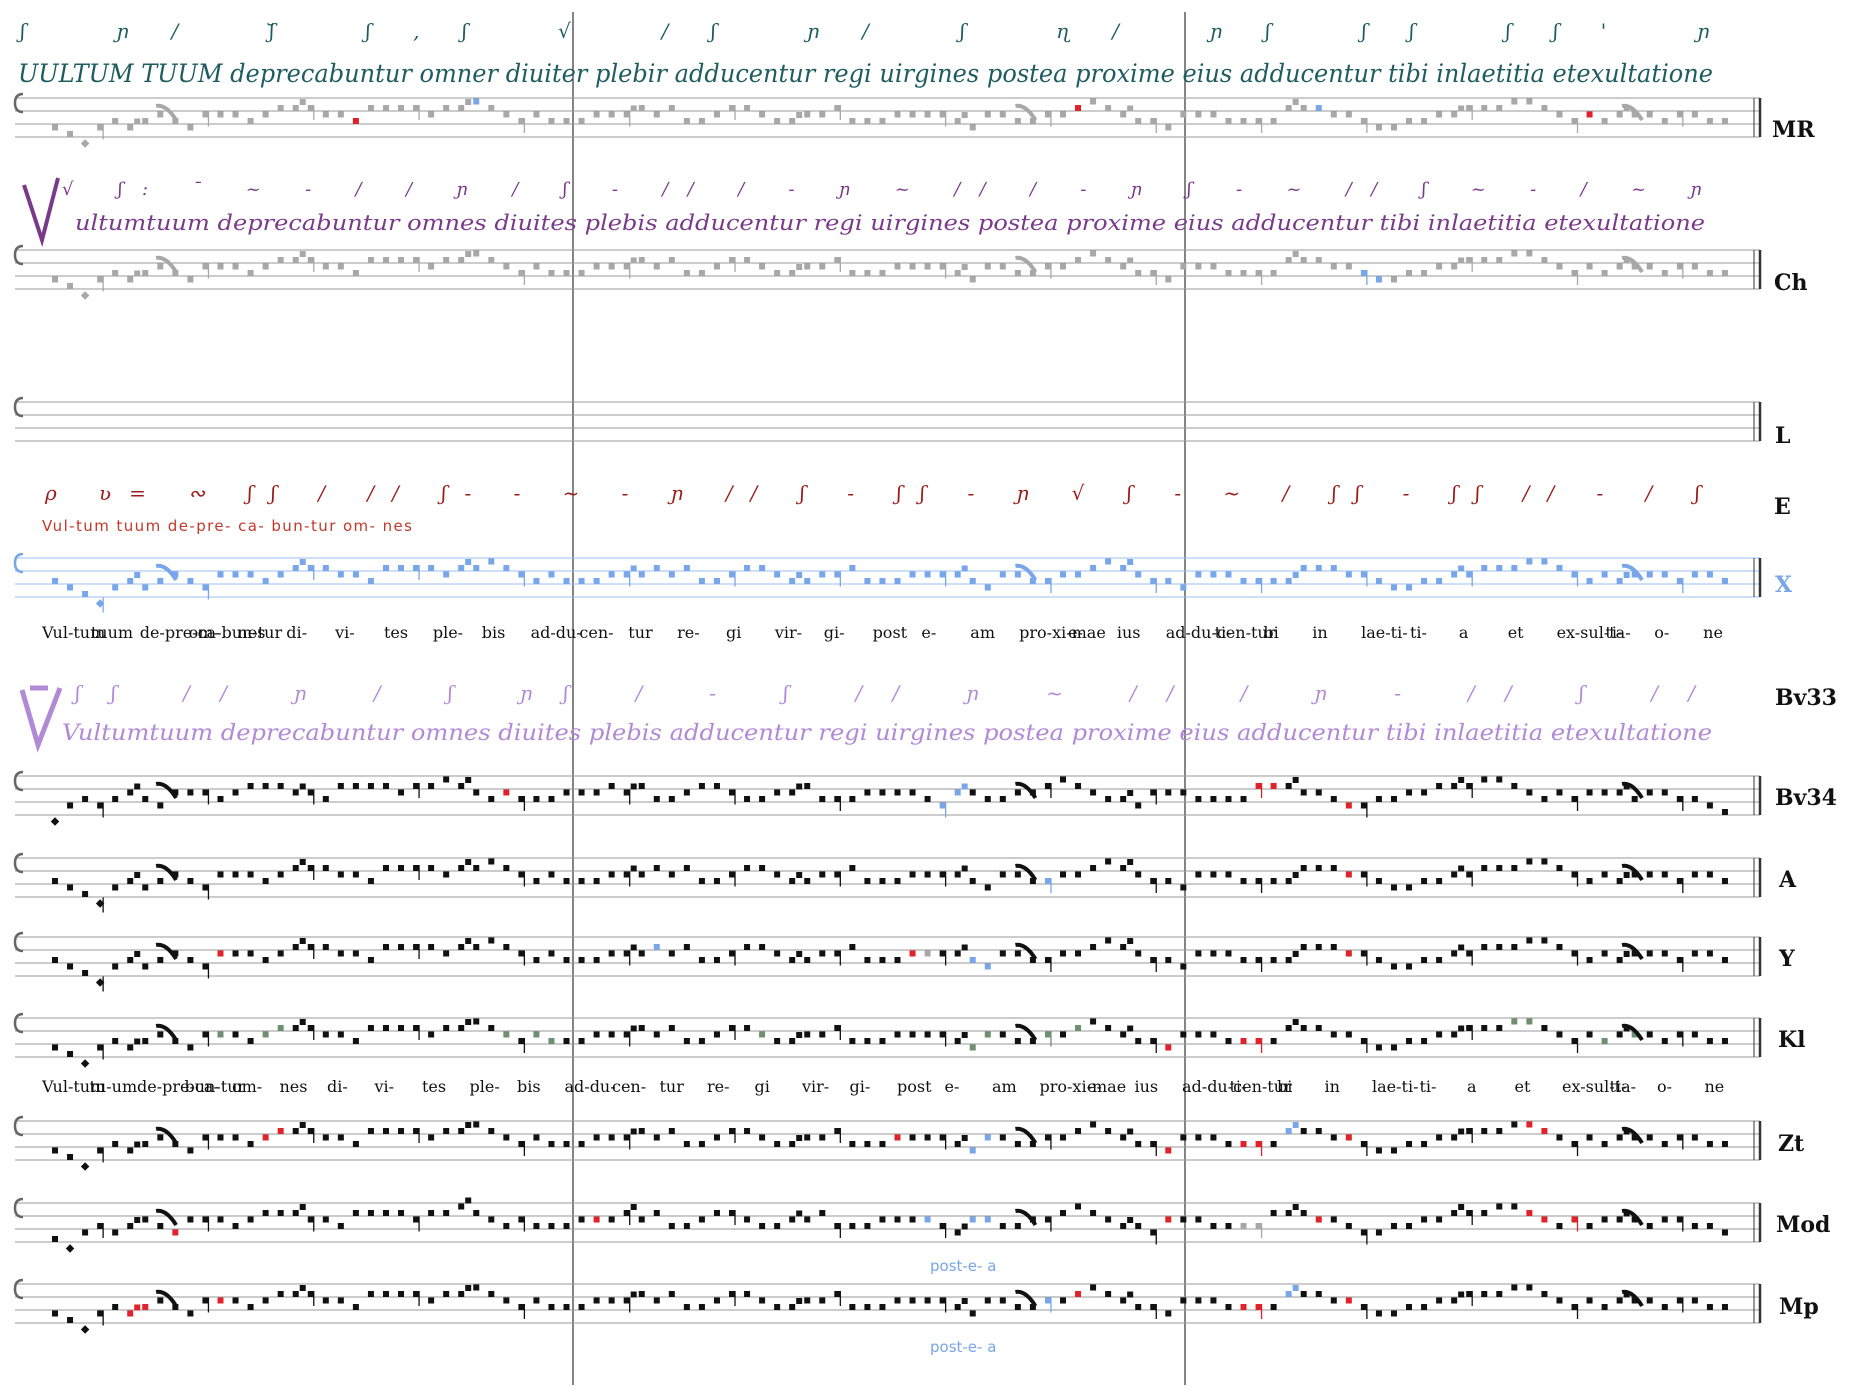  What do you see at coordinates (556, 632) in the screenshot?
I see `lyric-syllable: ad-du-` at bounding box center [556, 632].